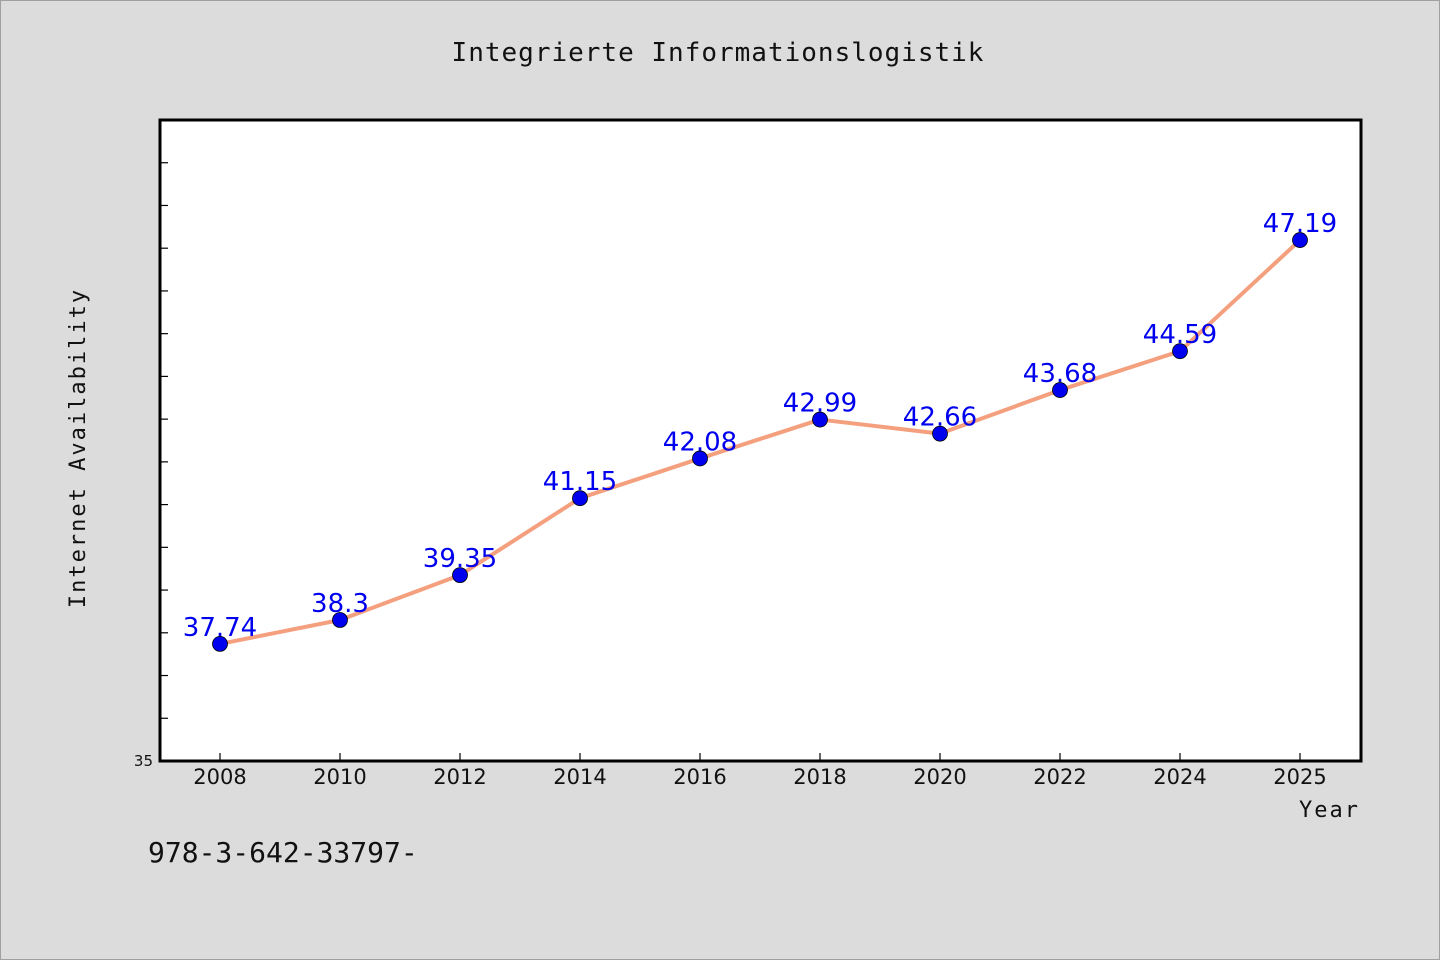 The height and width of the screenshot is (960, 1440). I want to click on data-label: 39.35, so click(460, 559).